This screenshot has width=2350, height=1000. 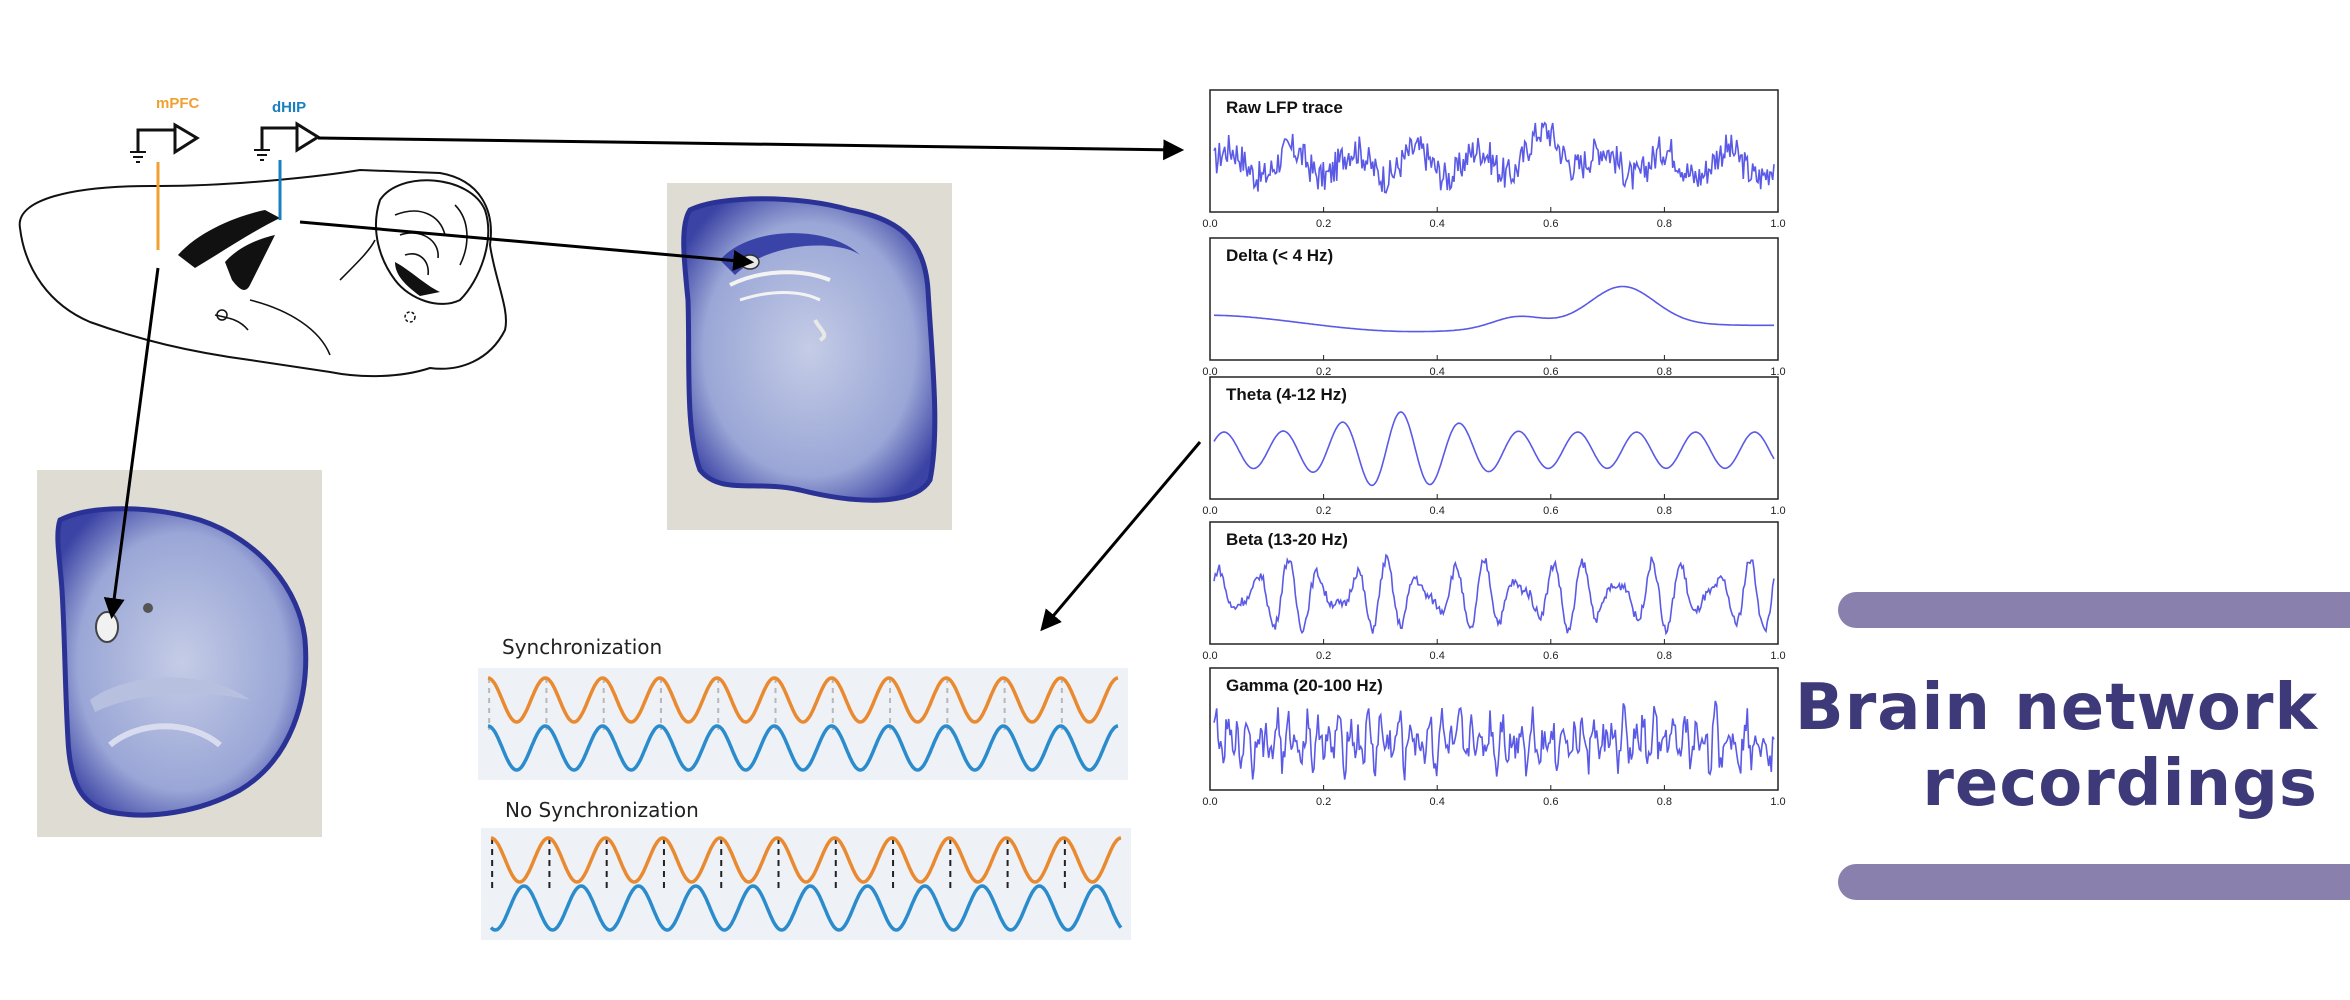 What do you see at coordinates (2056, 708) in the screenshot?
I see `title-line-1: Brain network` at bounding box center [2056, 708].